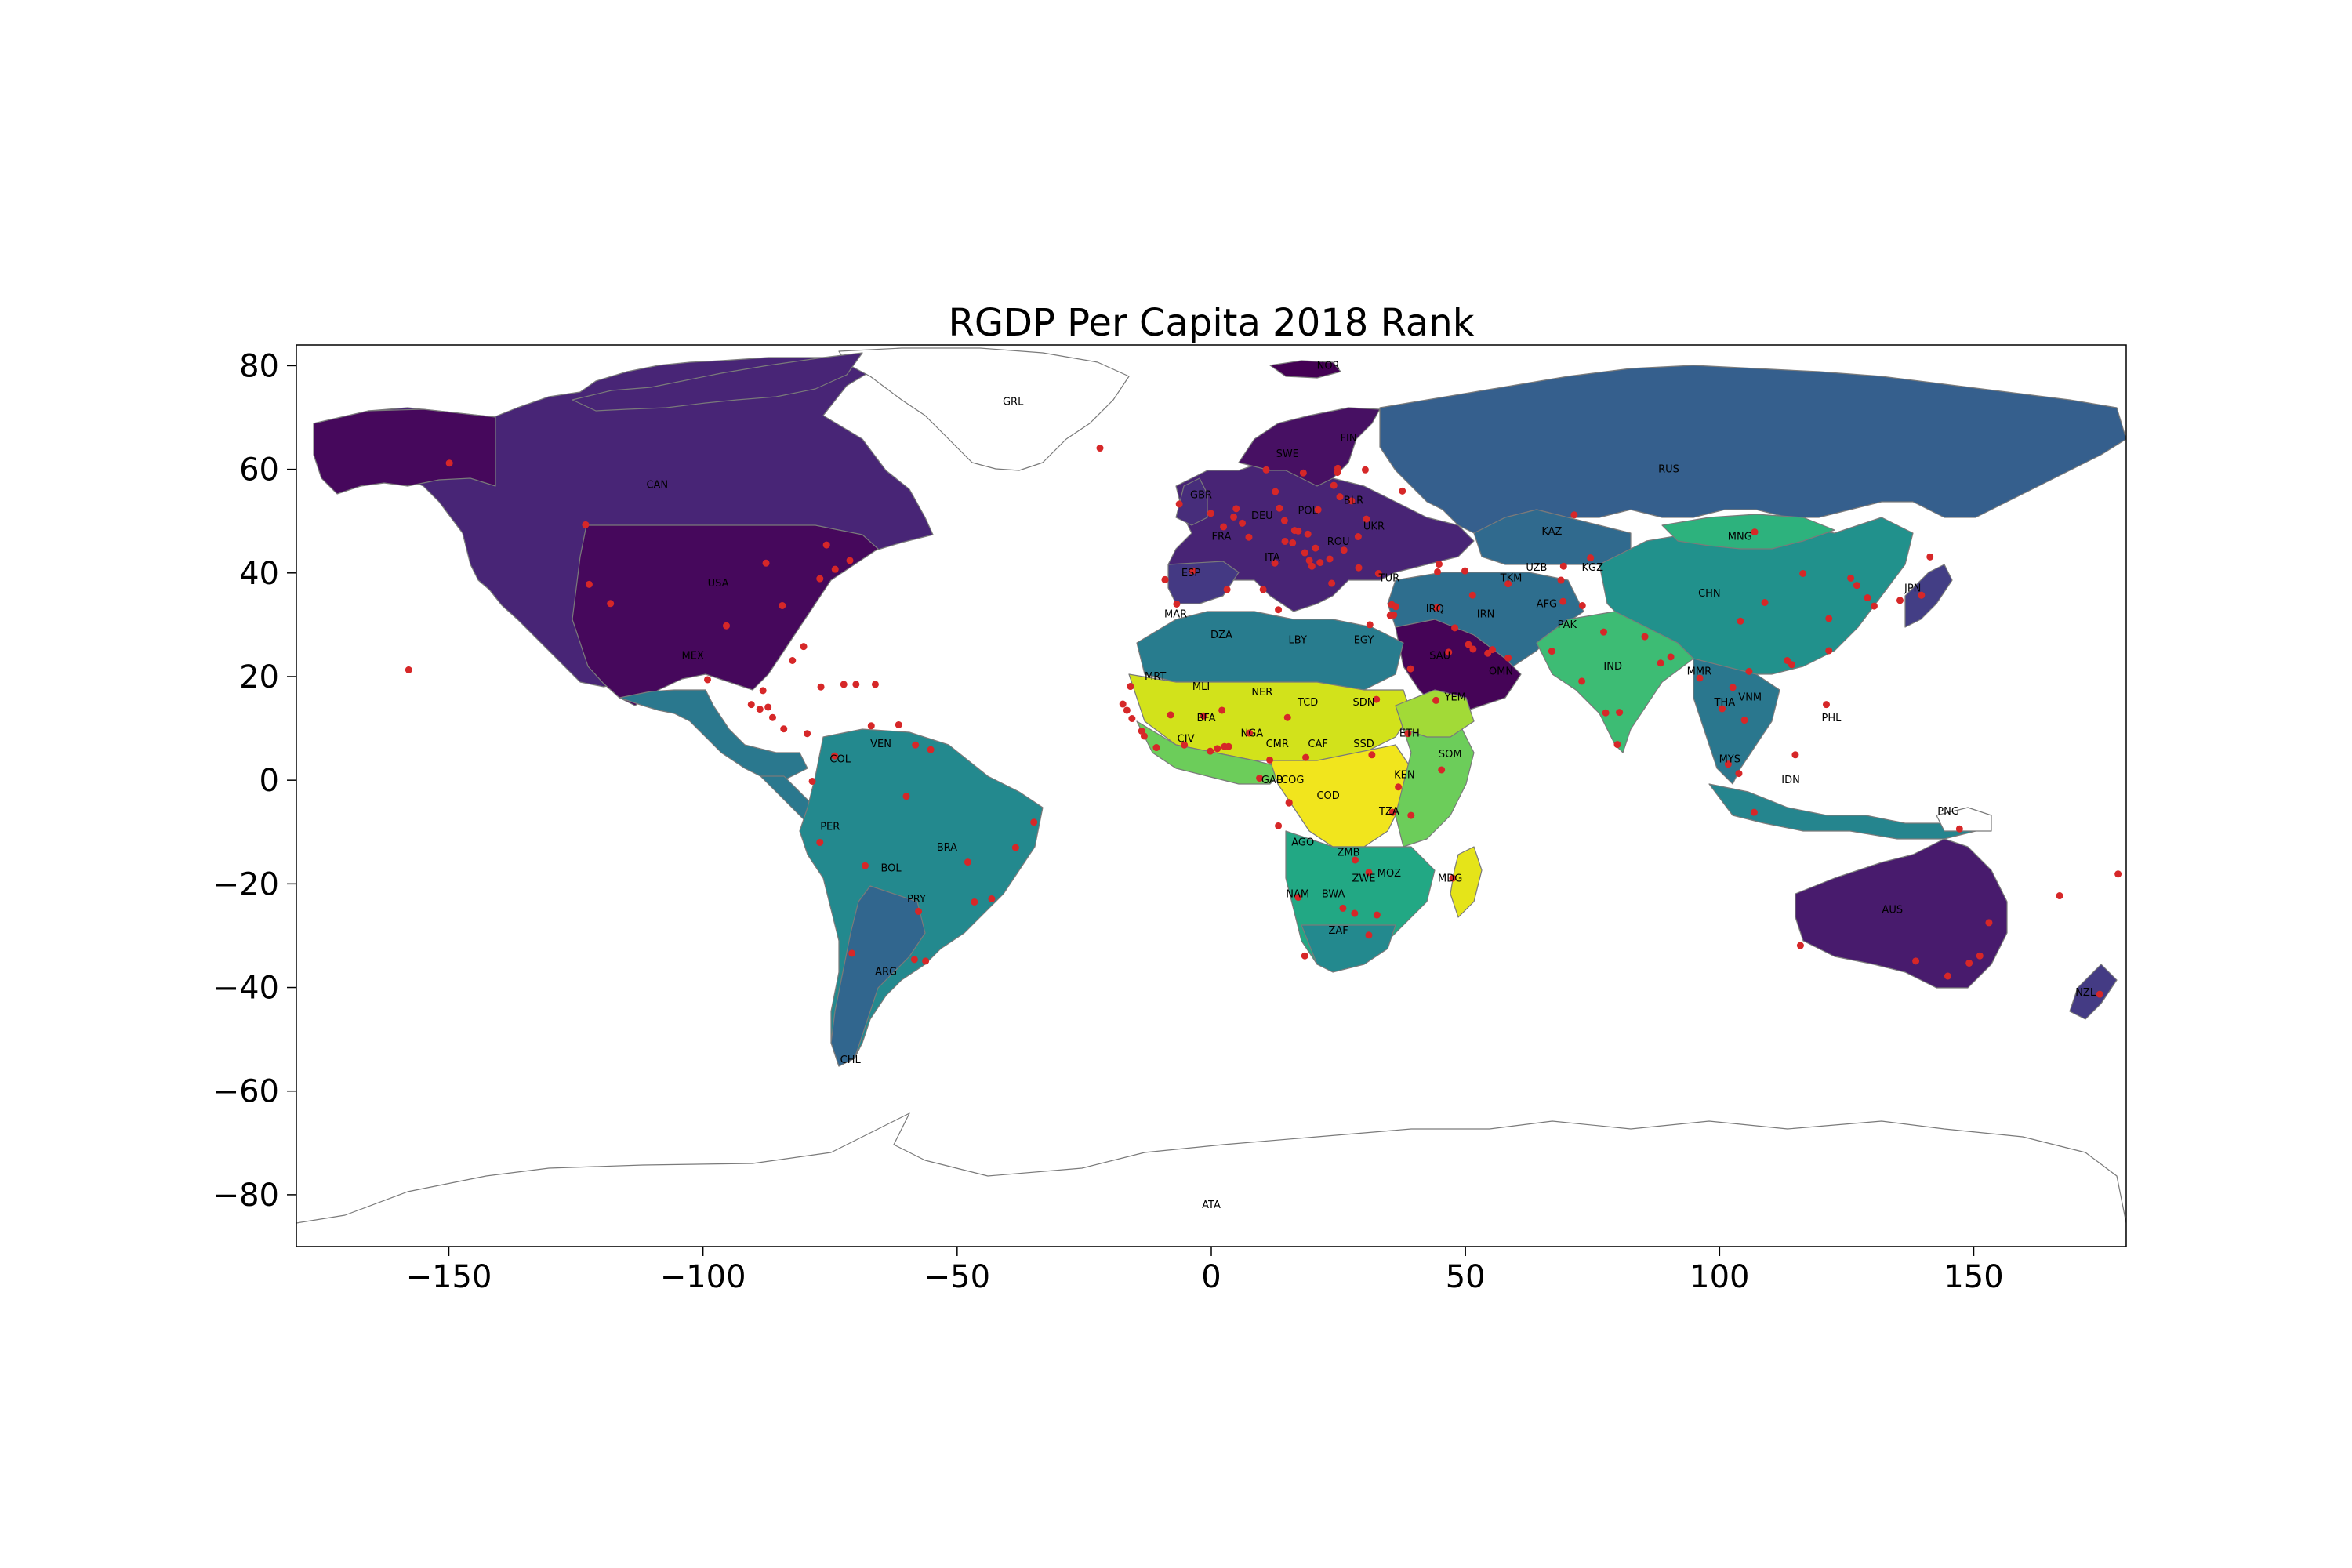 This screenshot has height=1568, width=2352. I want to click on country-label-blr: BLR, so click(1353, 500).